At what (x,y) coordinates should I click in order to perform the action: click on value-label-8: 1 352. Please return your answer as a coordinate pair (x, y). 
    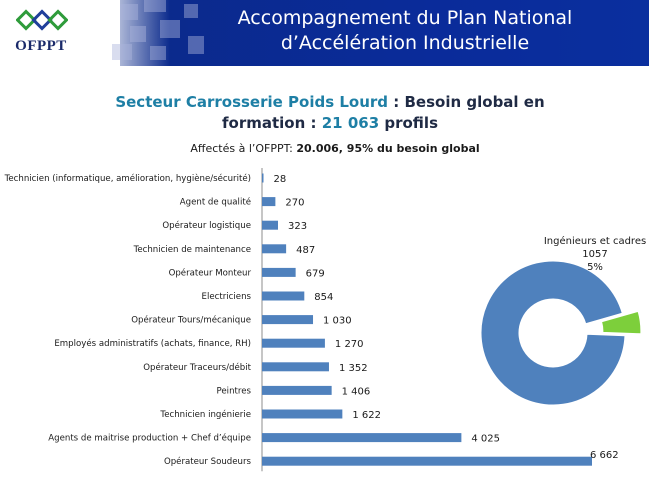
    Looking at the image, I should click on (353, 368).